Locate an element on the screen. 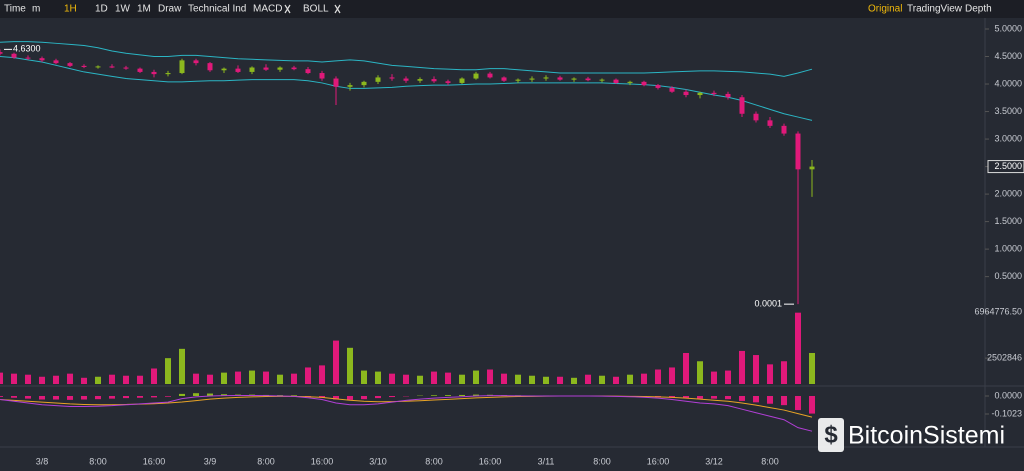 The width and height of the screenshot is (1024, 471). toolbar-button: Depth is located at coordinates (978, 9).